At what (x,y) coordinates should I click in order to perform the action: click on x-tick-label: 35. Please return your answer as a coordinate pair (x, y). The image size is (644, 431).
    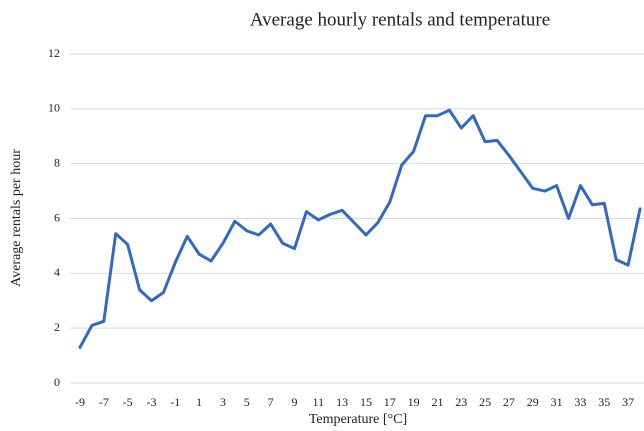
    Looking at the image, I should click on (604, 402).